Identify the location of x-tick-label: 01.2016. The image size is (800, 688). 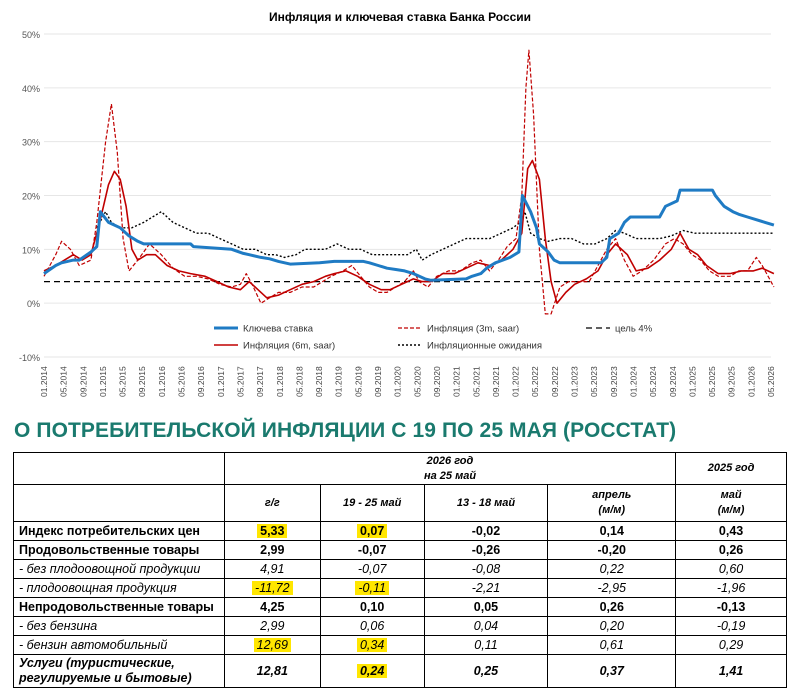
(162, 381).